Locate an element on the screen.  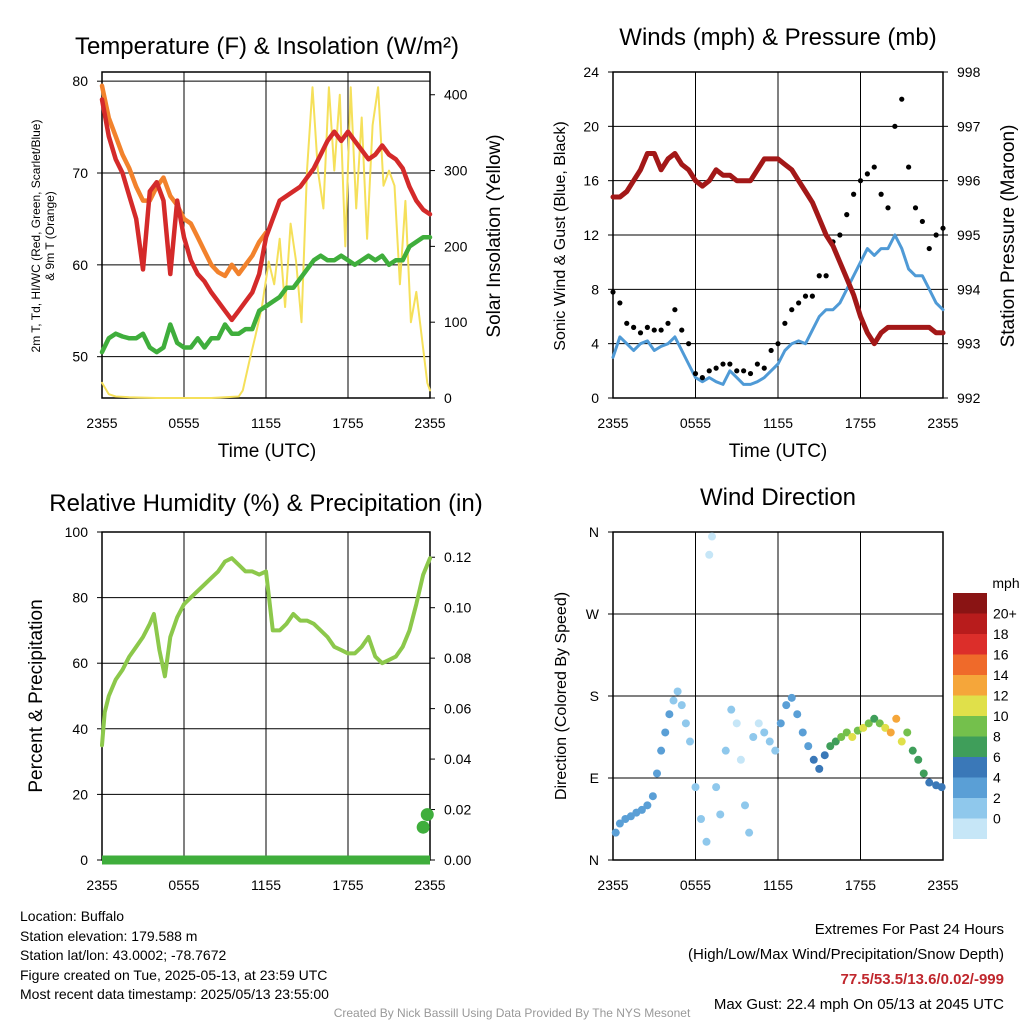
series-insolation-line is located at coordinates (266, 242).